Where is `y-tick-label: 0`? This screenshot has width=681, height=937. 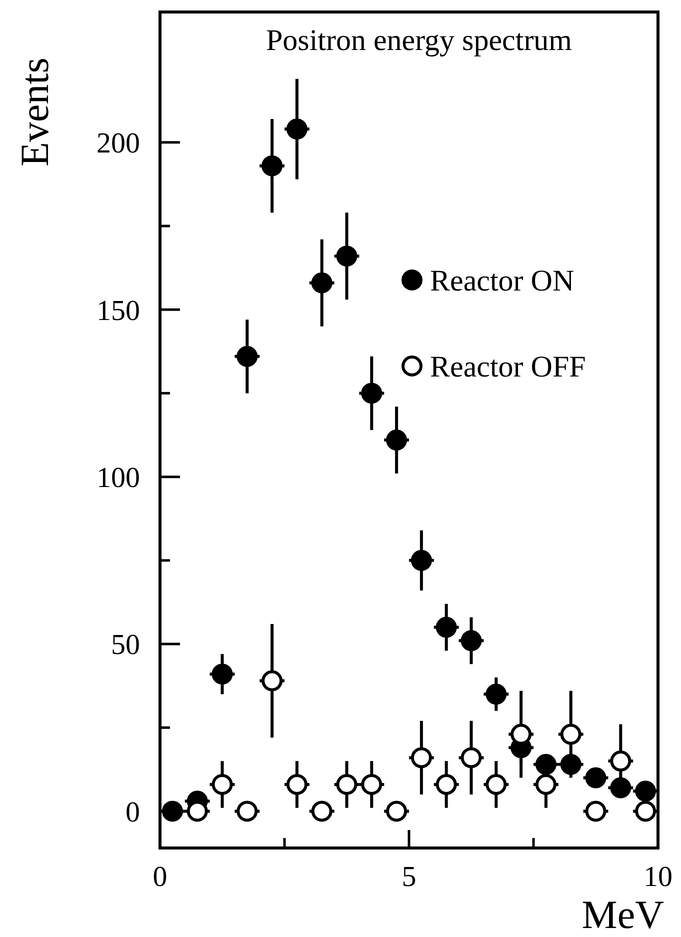 y-tick-label: 0 is located at coordinates (133, 812).